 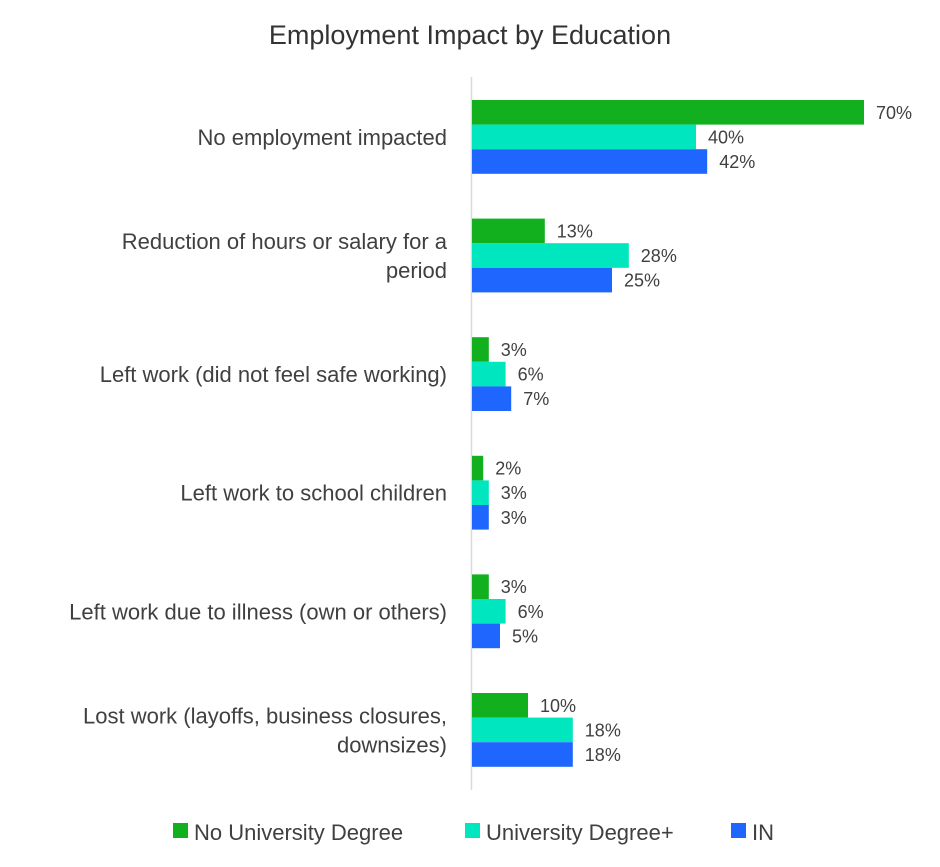 I want to click on data-label: 40%, so click(x=726, y=137).